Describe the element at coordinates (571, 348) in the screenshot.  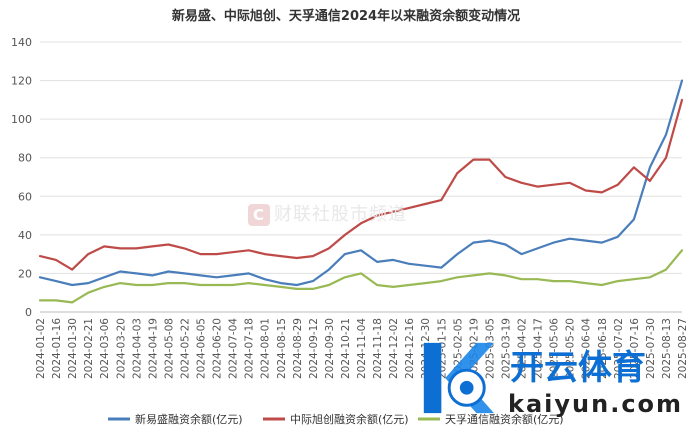
I see `x-tick-label: 2025-05-20` at that location.